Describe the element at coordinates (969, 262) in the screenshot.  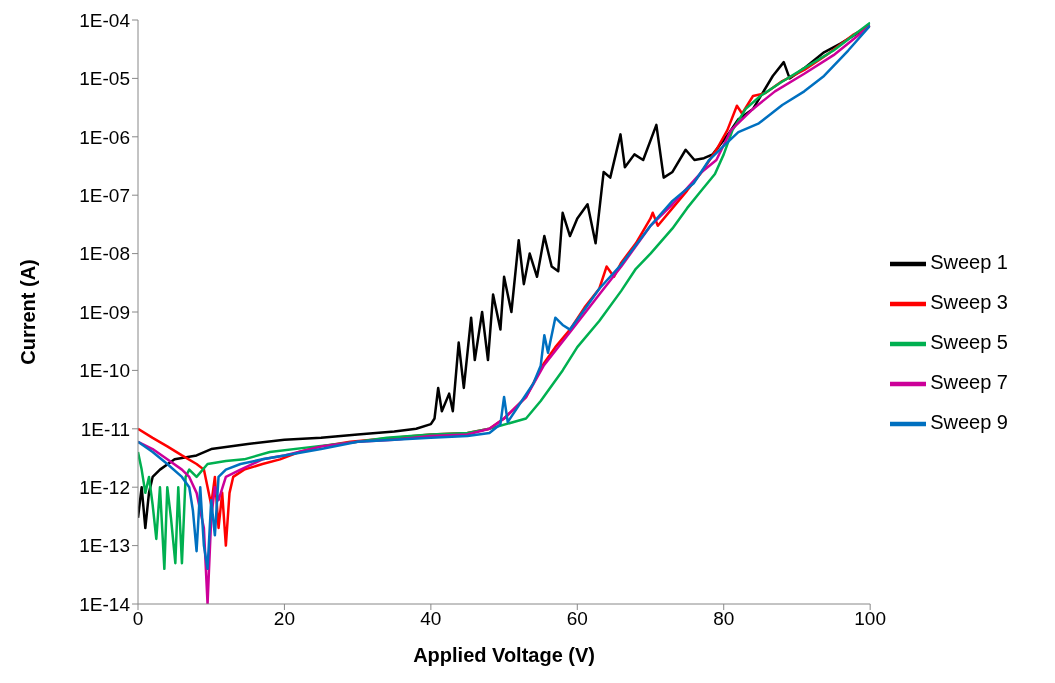
I see `legend-label: Sweep 1` at that location.